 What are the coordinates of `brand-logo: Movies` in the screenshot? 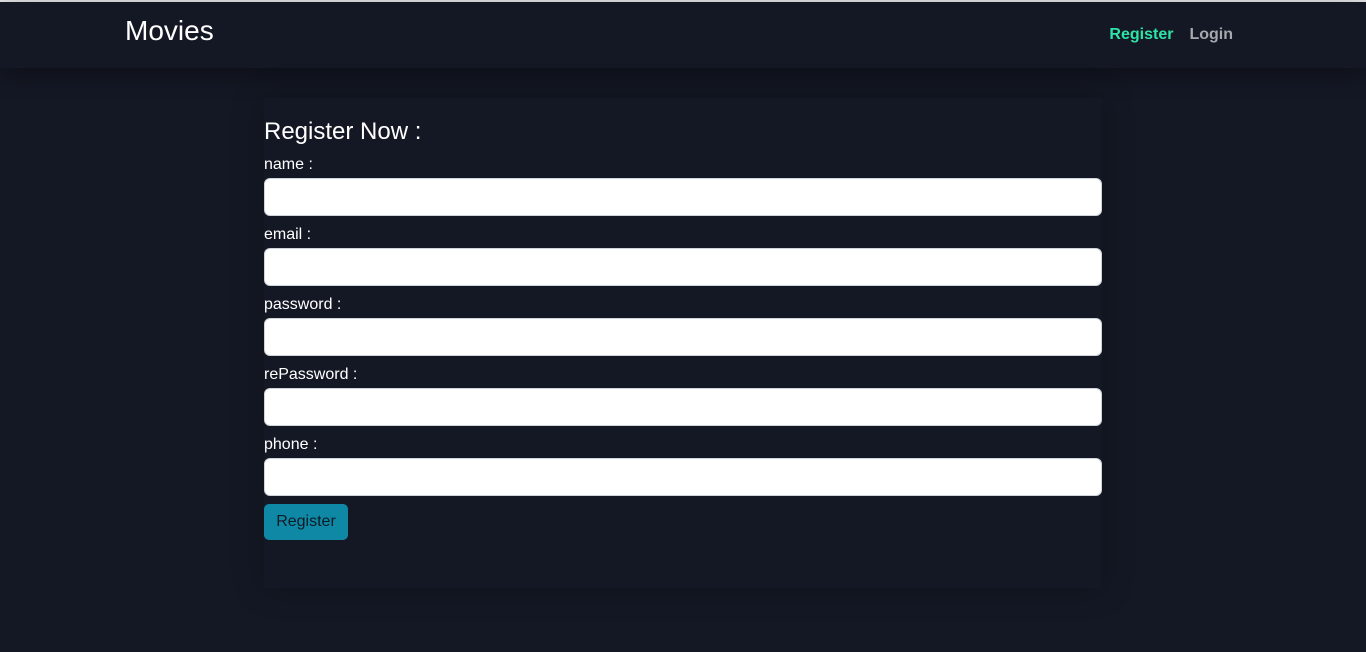 It's located at (169, 30).